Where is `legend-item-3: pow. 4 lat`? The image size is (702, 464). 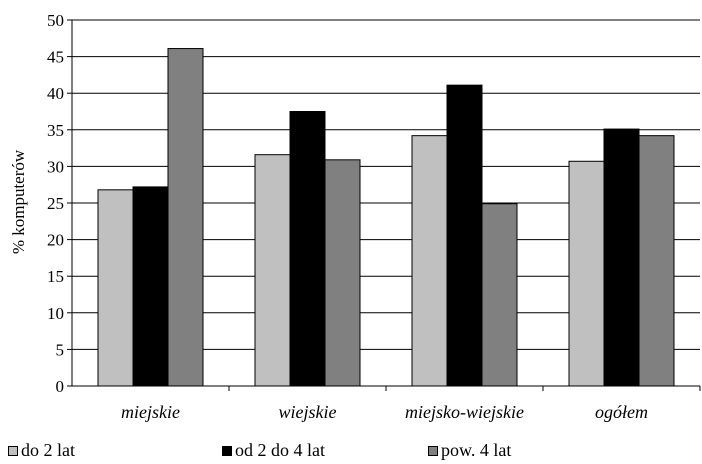 legend-item-3: pow. 4 lat is located at coordinates (469, 450).